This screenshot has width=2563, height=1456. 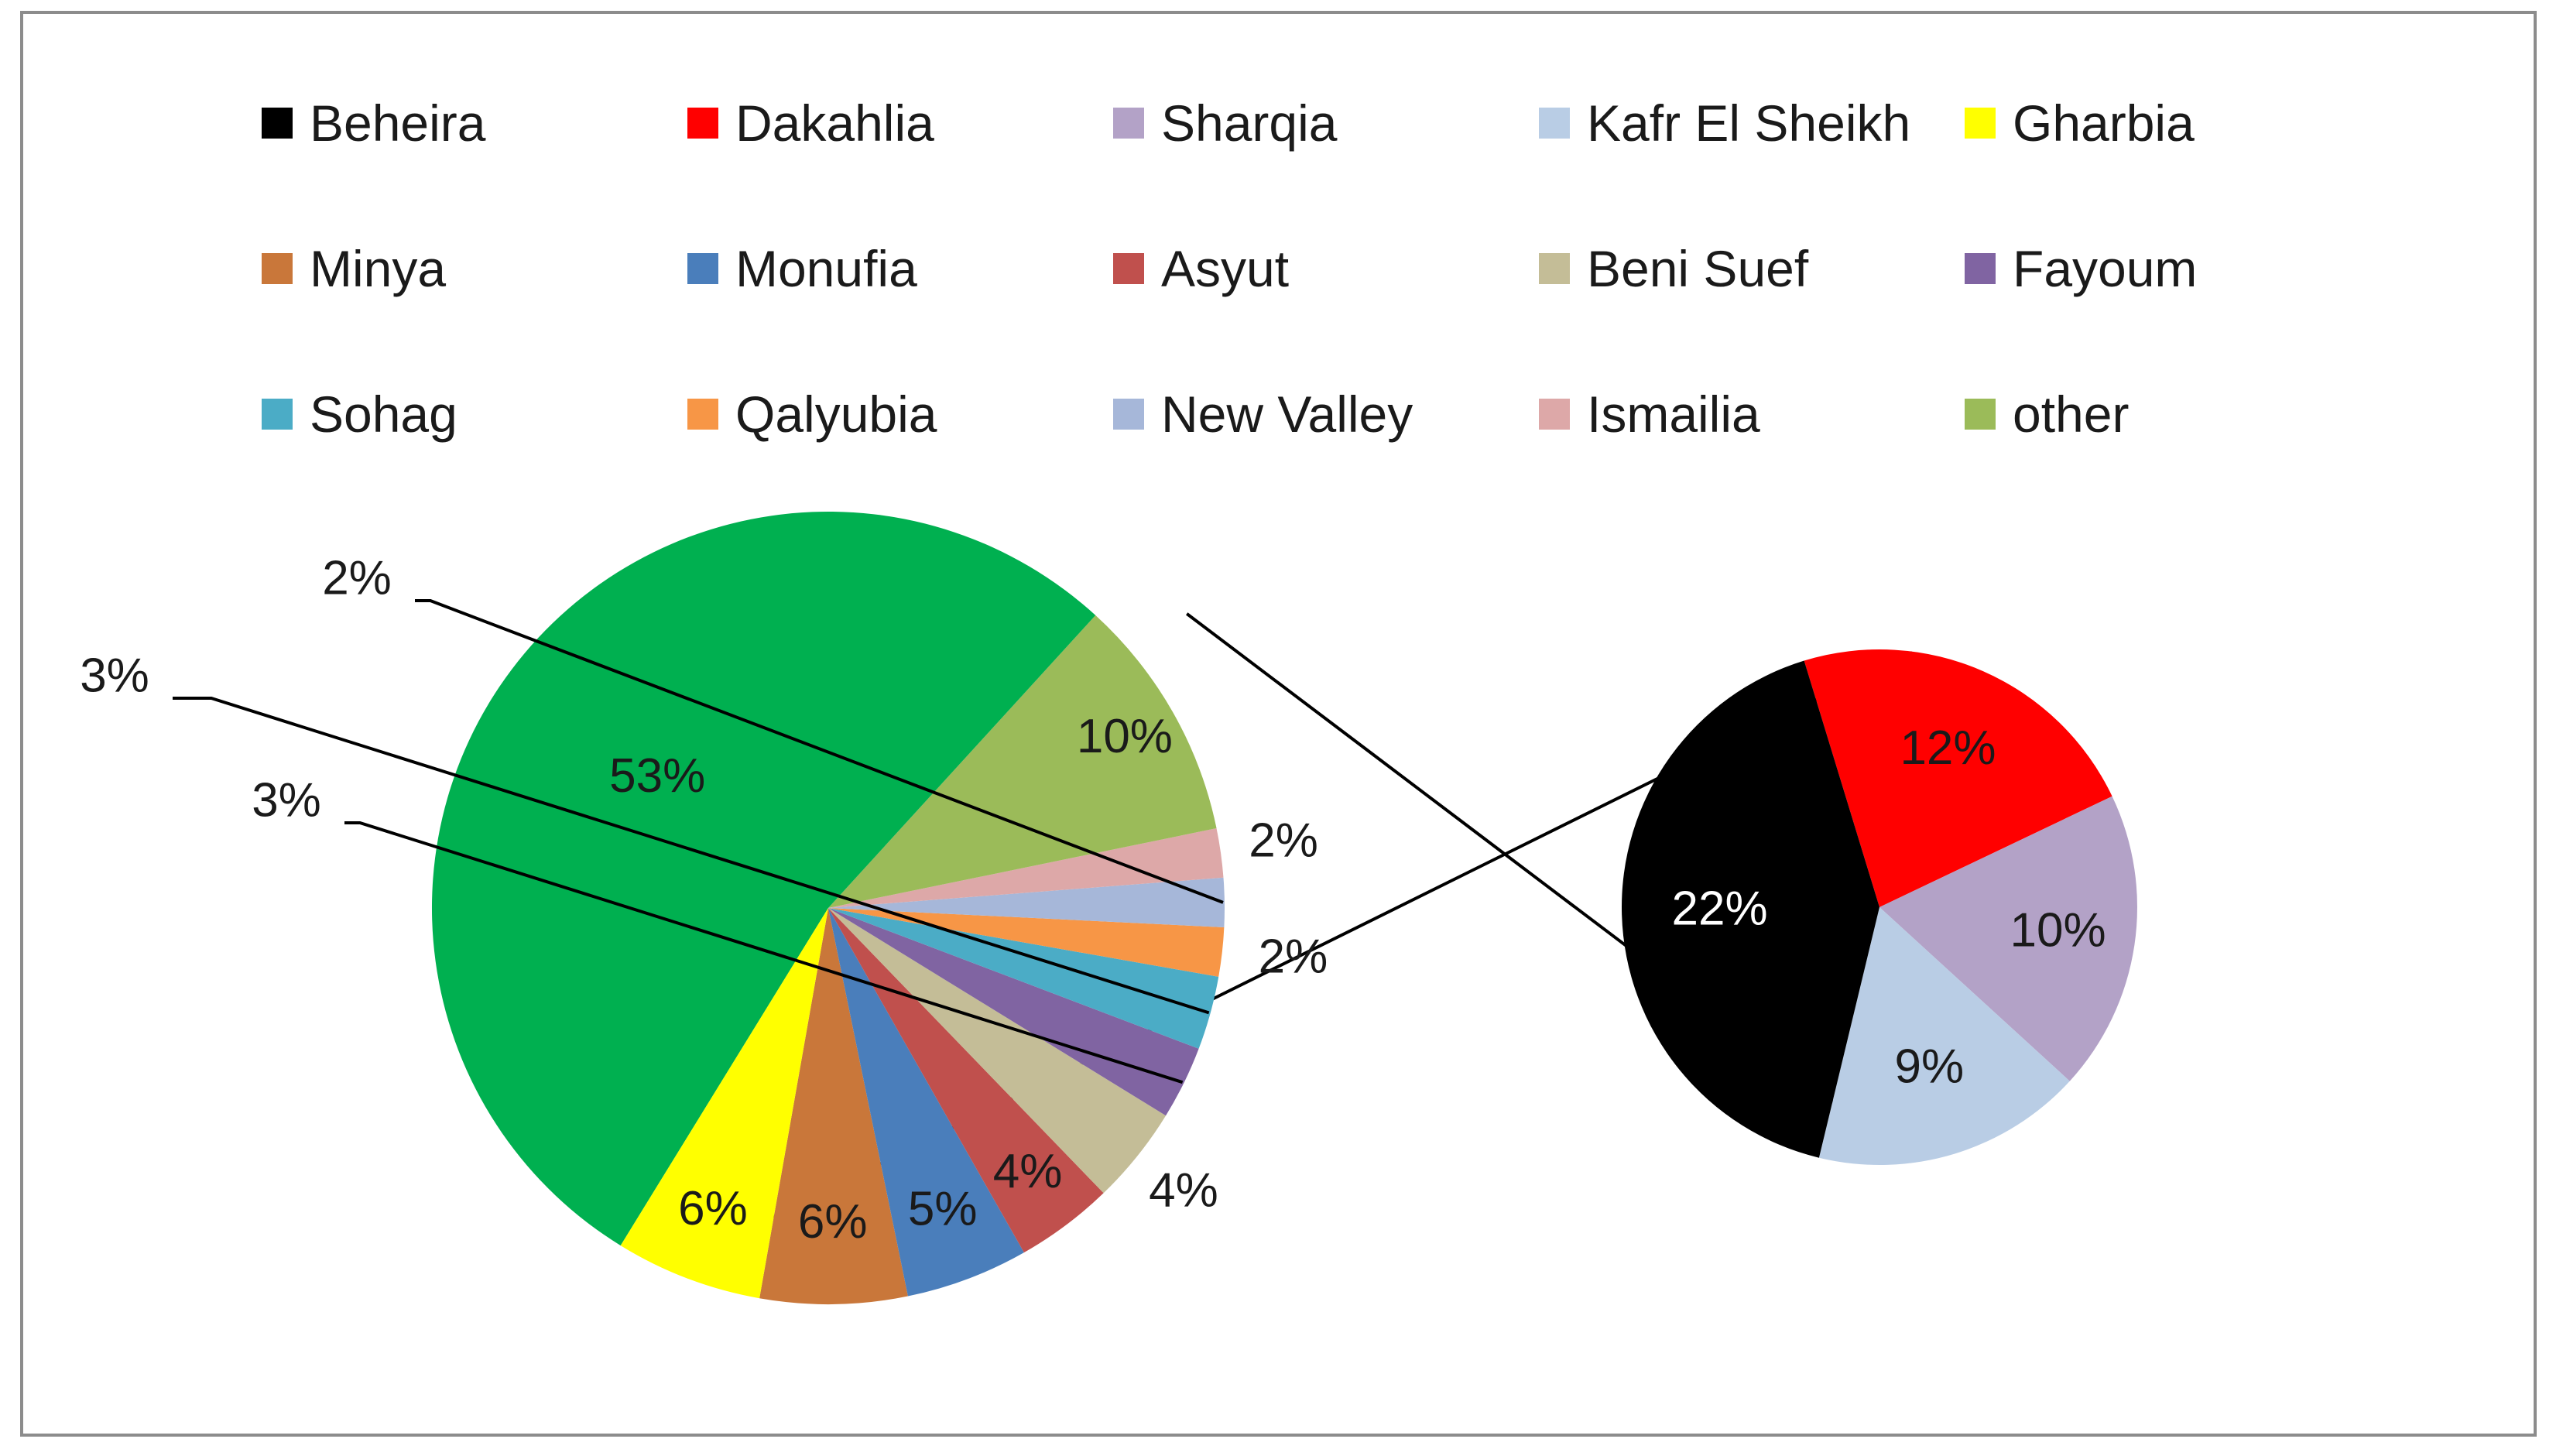 I want to click on legend-swatch-kafr-el-sheikh, so click(x=1554, y=123).